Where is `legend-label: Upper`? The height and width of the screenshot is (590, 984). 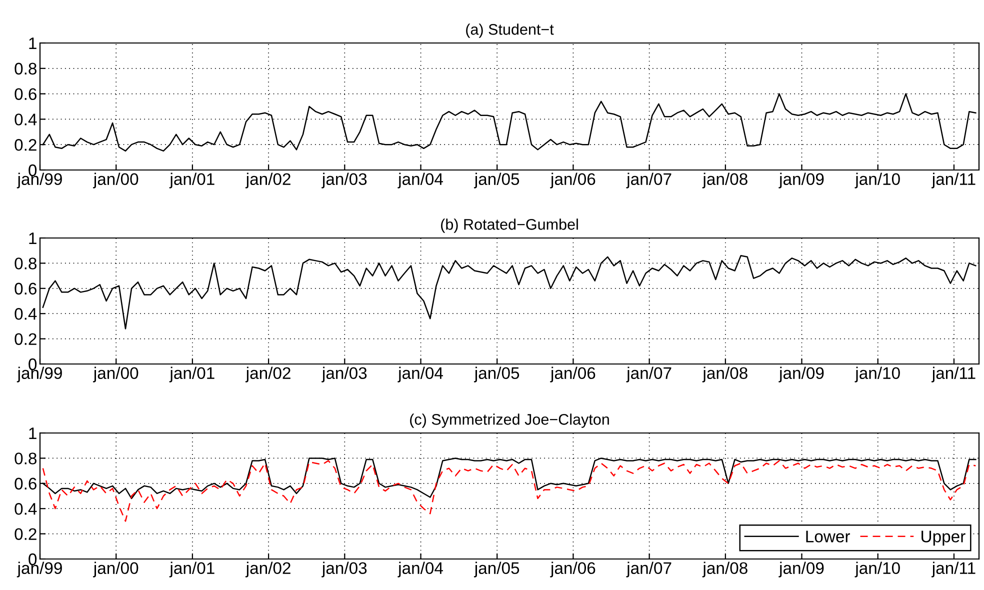 legend-label: Upper is located at coordinates (944, 538).